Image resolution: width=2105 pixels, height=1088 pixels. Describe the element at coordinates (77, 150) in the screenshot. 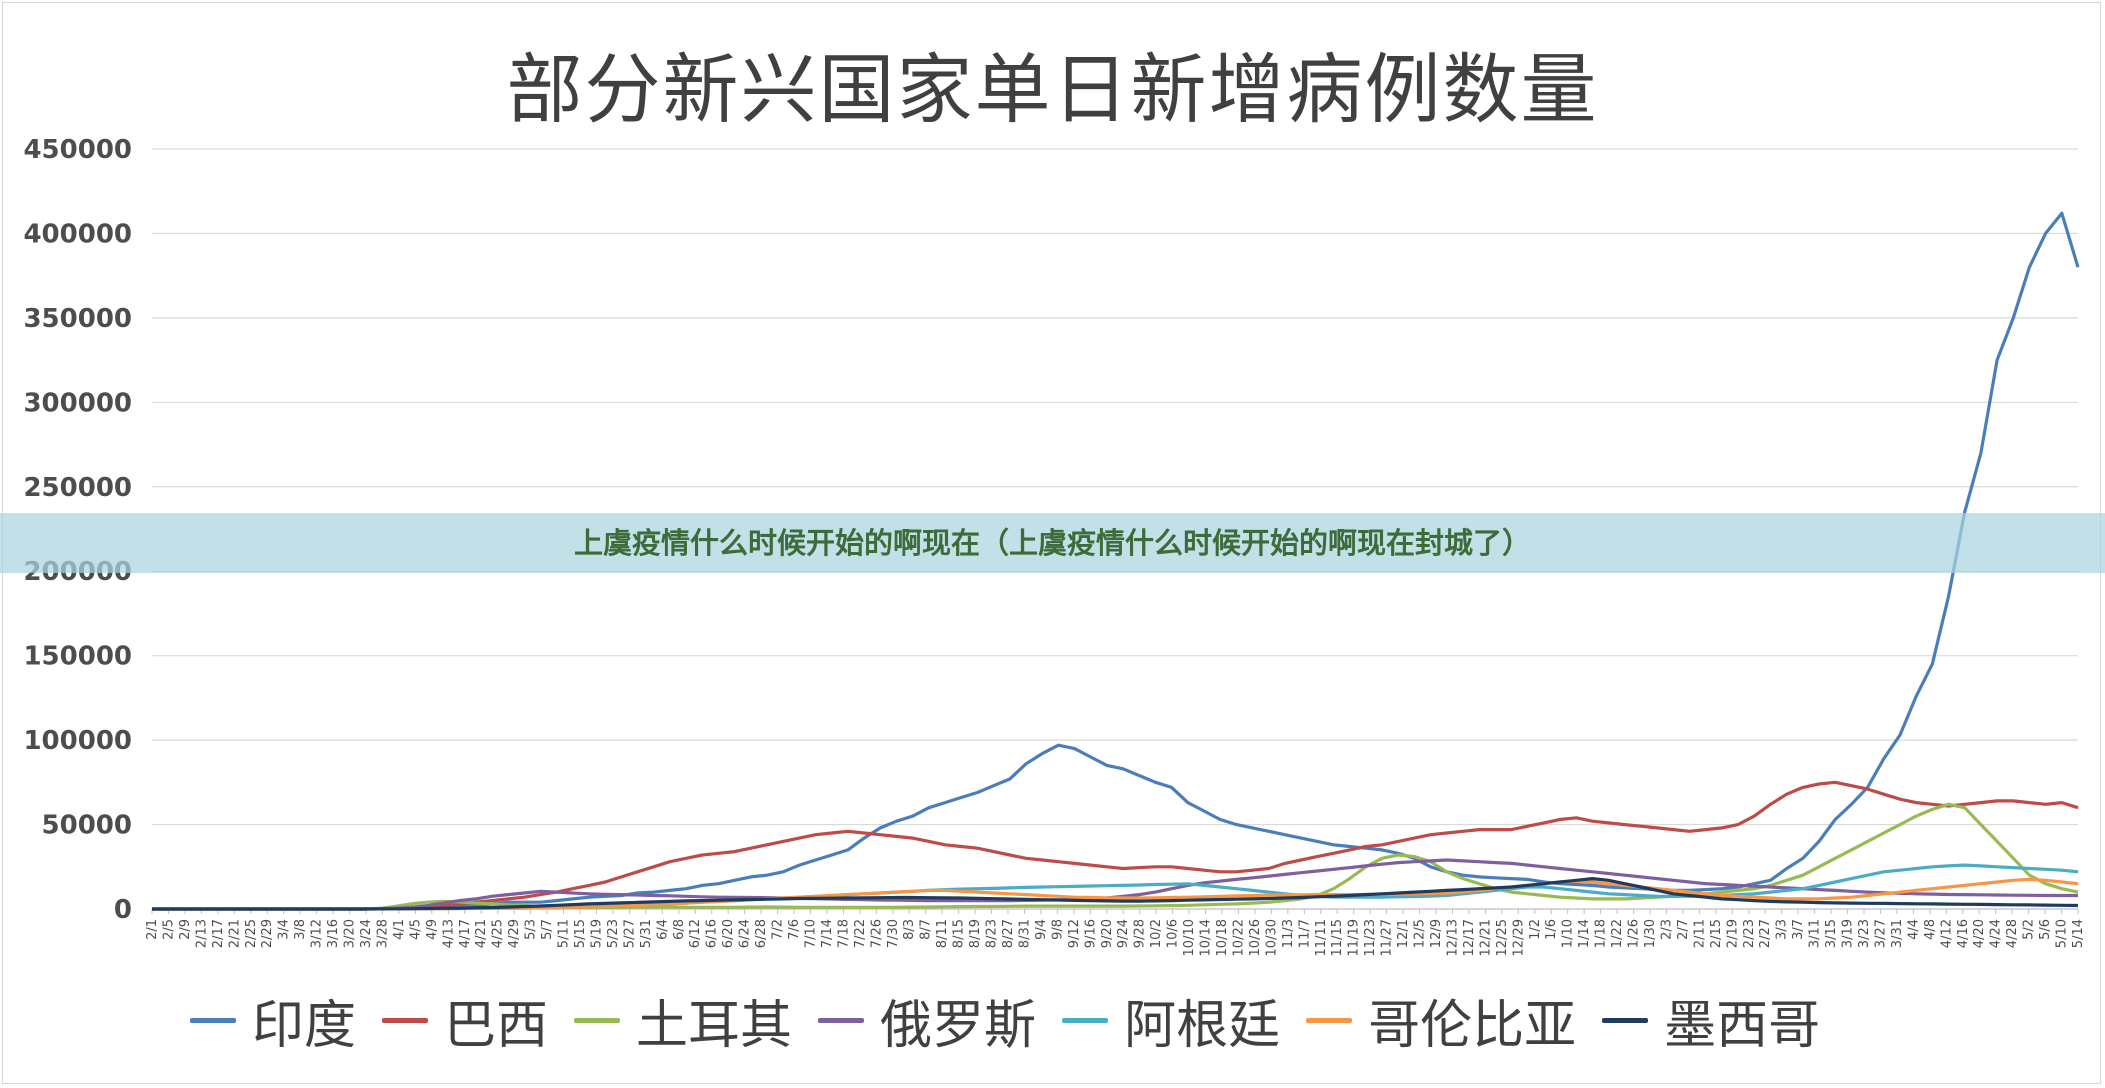

I see `y-tick-label: 450000` at that location.